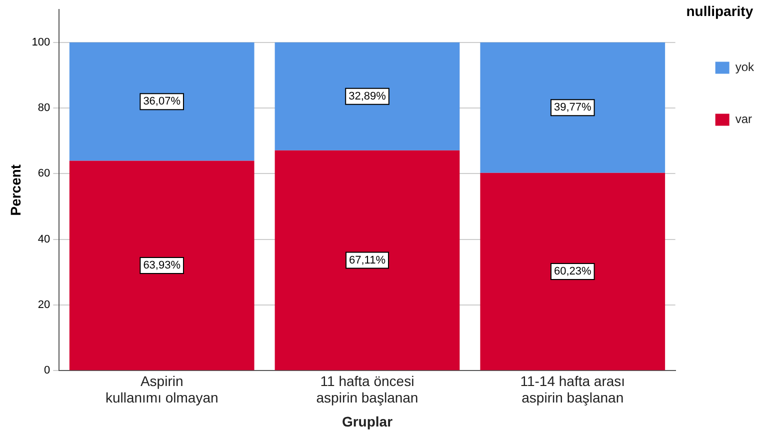 The image size is (768, 439). I want to click on y-axis-title: Percent, so click(15, 190).